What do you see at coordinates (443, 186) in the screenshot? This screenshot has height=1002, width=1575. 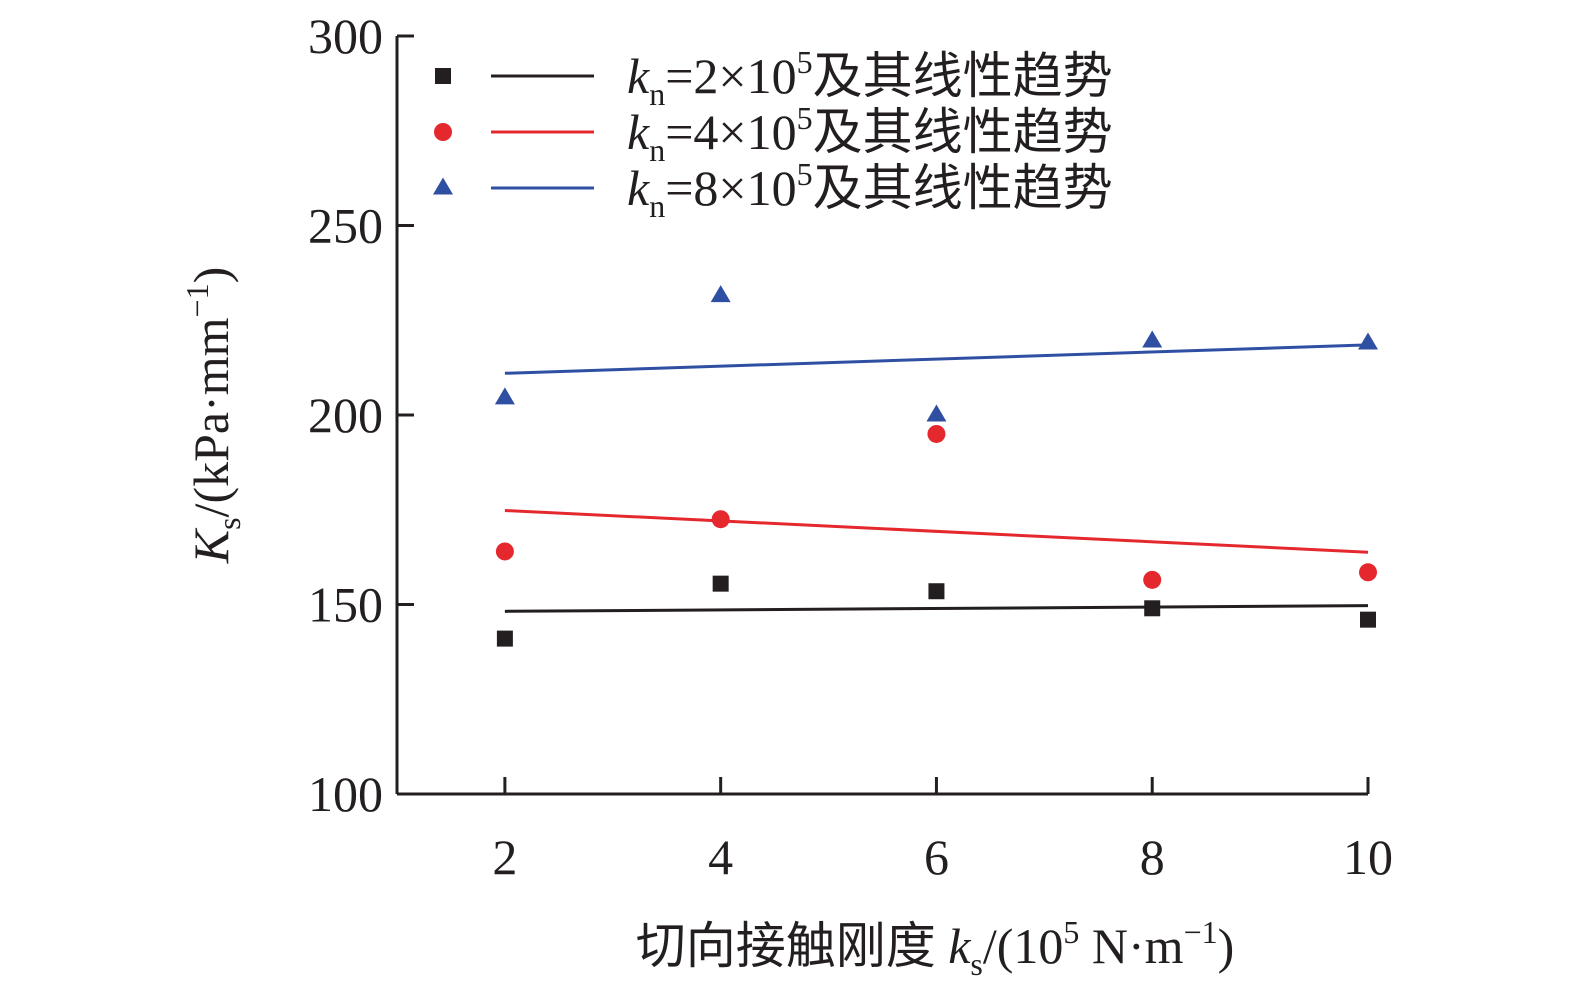 I see `legend-marker-triangle` at bounding box center [443, 186].